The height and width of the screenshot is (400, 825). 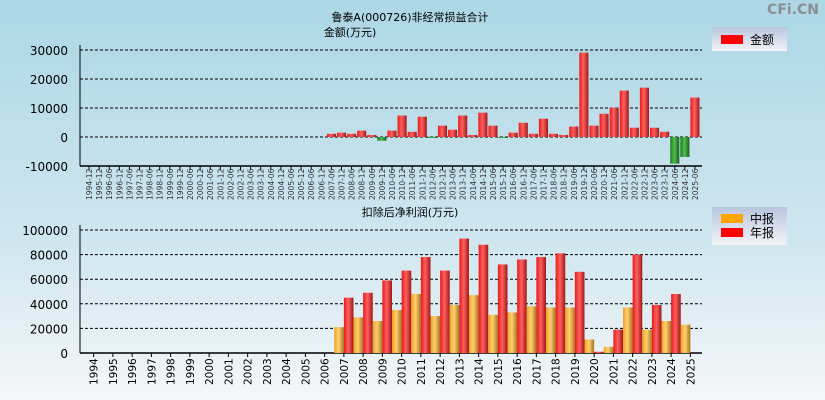 What do you see at coordinates (358, 335) in the screenshot?
I see `bar-interim-2008` at bounding box center [358, 335].